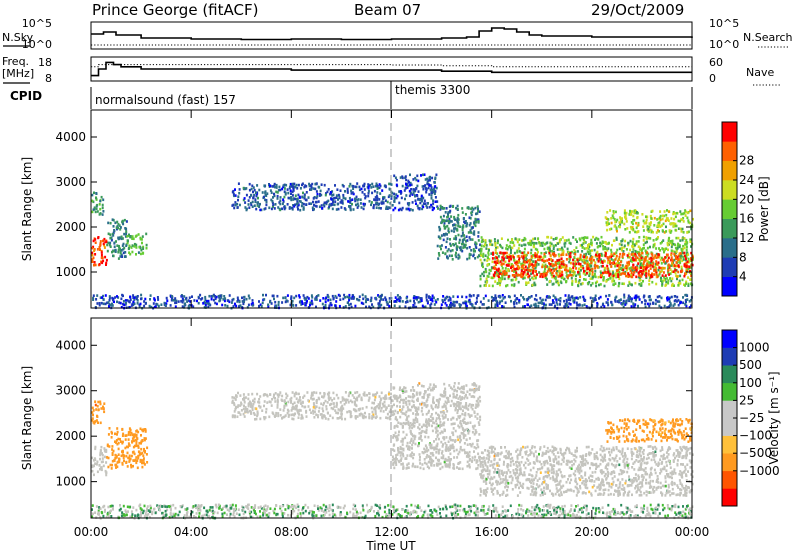 Image resolution: width=800 pixels, height=558 pixels. Describe the element at coordinates (18, 73) in the screenshot. I see `freq-unit: [MHz]` at that location.